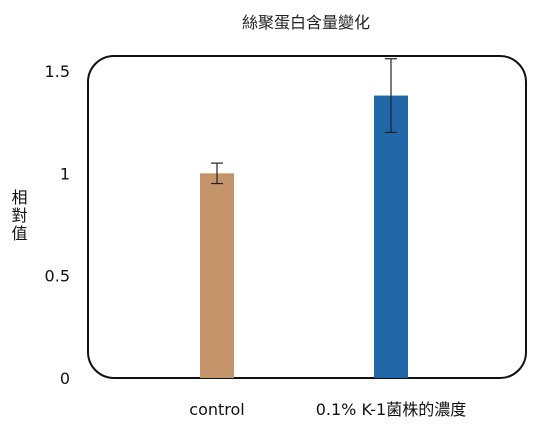  I want to click on y-tick-label: 1.5, so click(57, 71).